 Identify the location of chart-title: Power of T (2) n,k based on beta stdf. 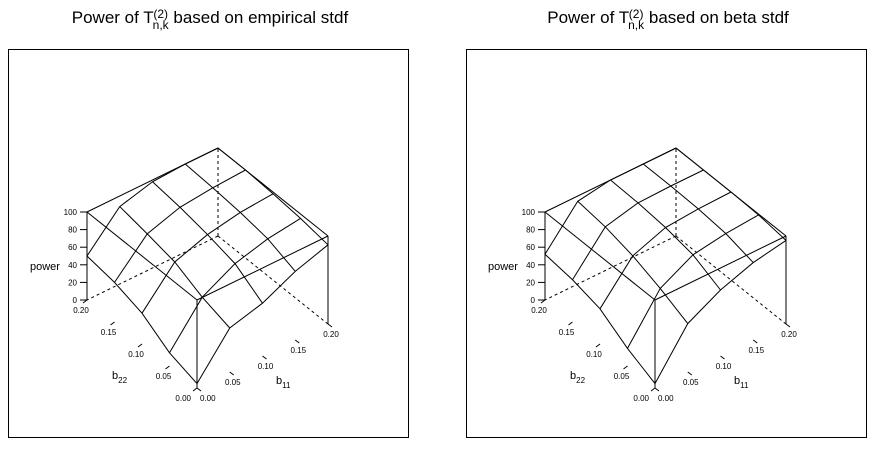
(667, 19).